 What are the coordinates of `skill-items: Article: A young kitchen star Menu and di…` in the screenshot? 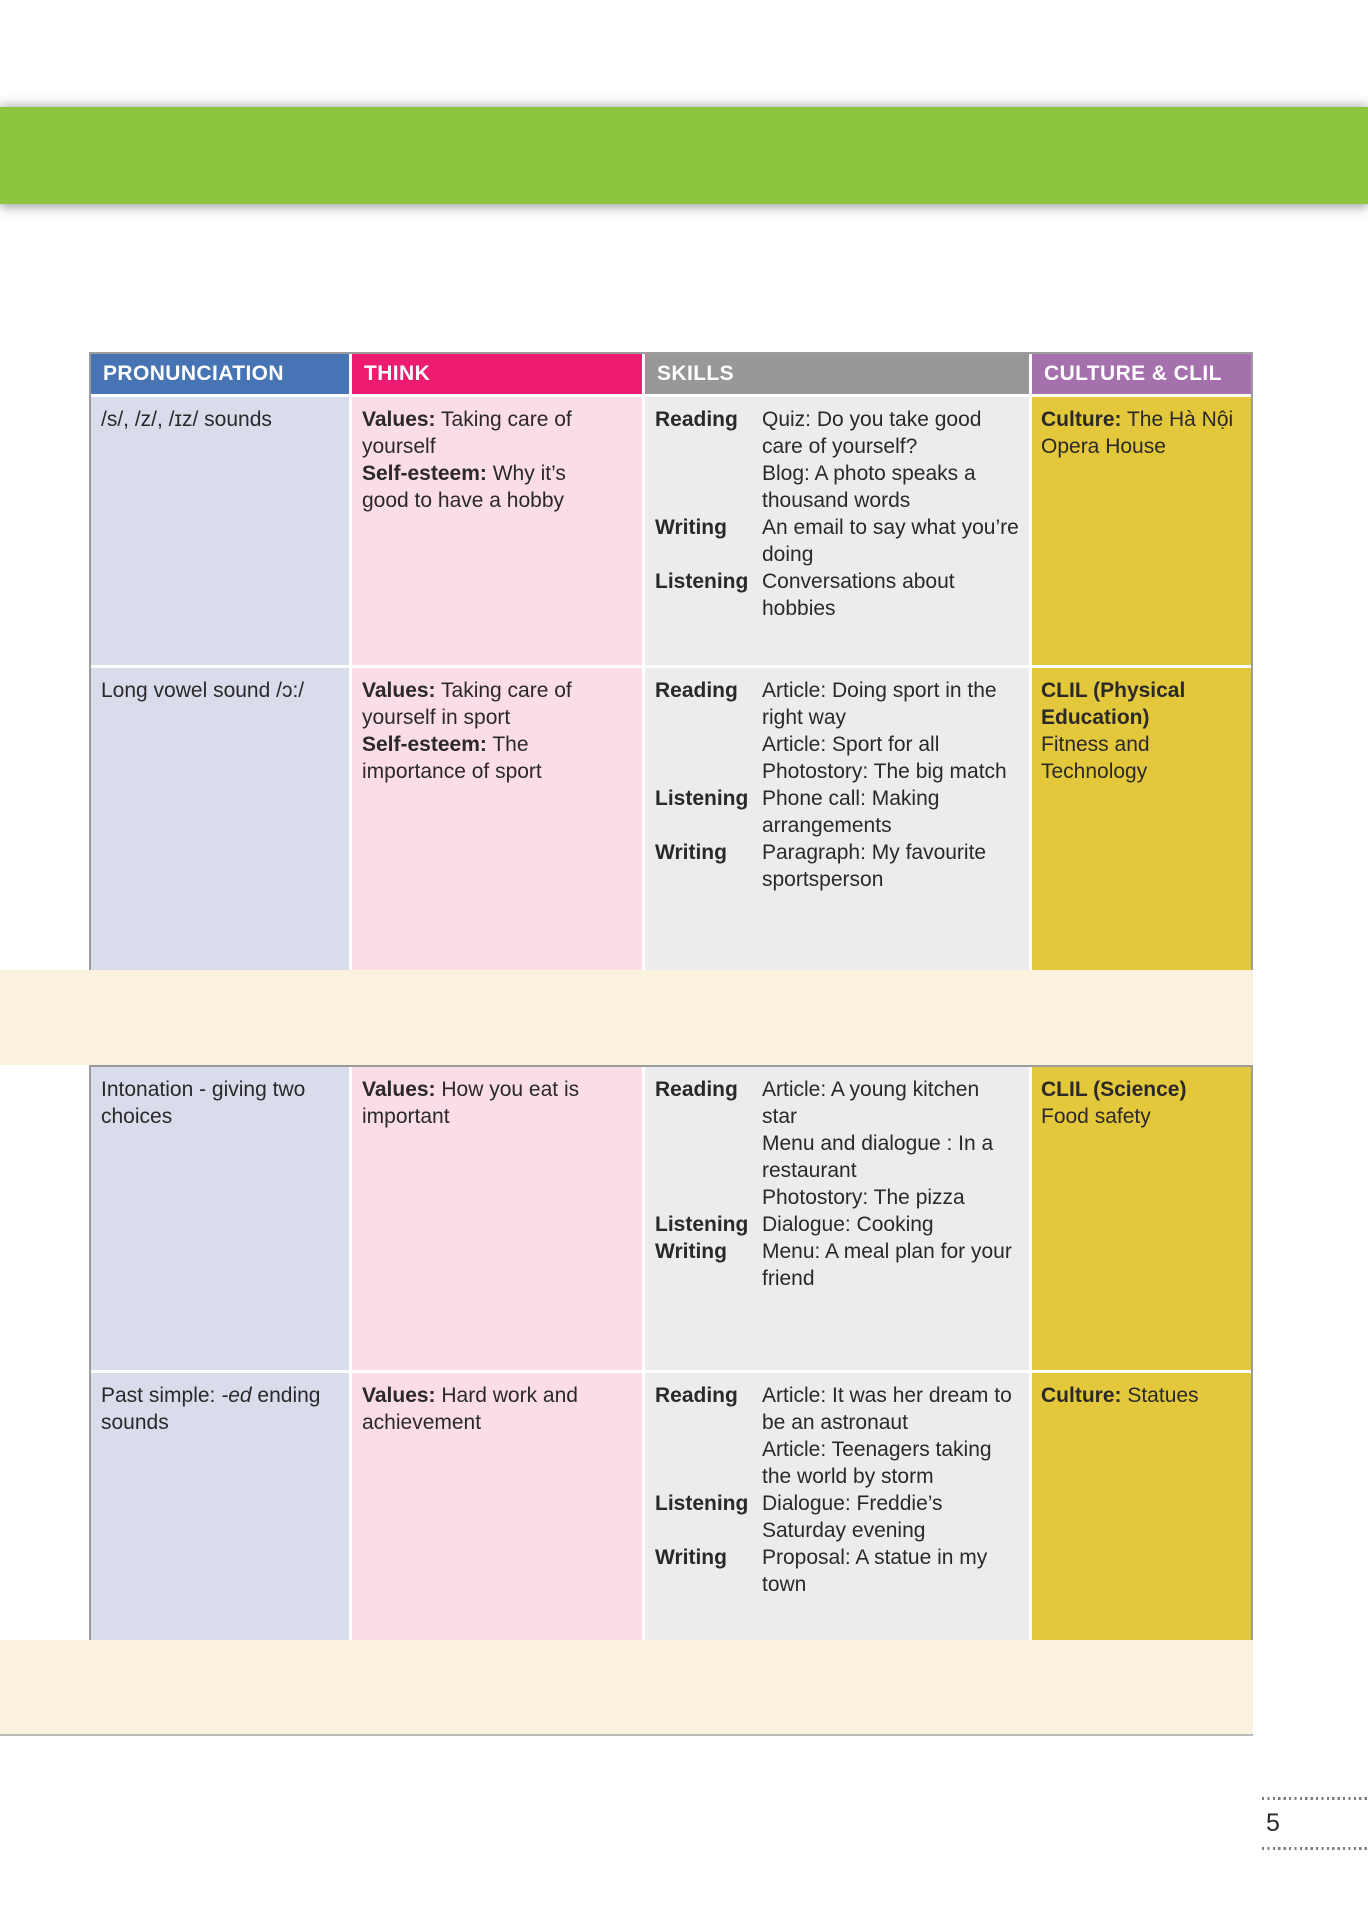 It's located at (890, 1143).